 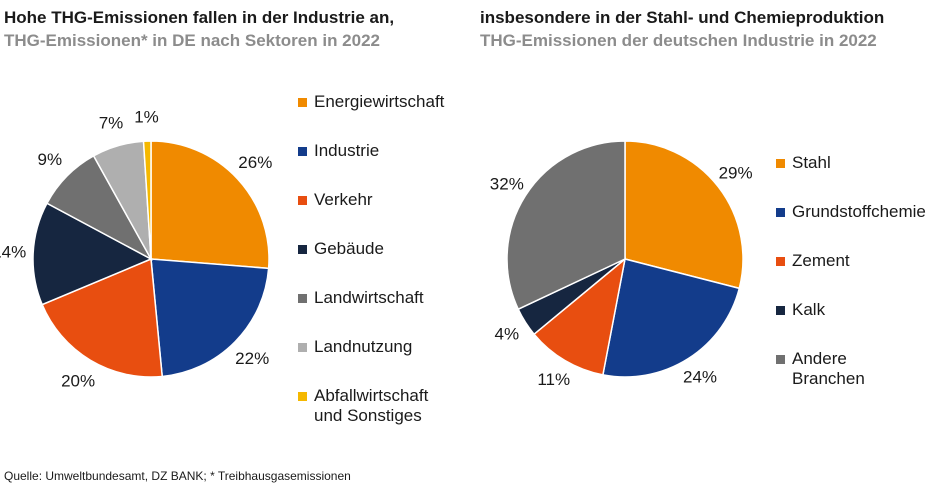 I want to click on industry-slice-stahl, so click(x=684, y=215).